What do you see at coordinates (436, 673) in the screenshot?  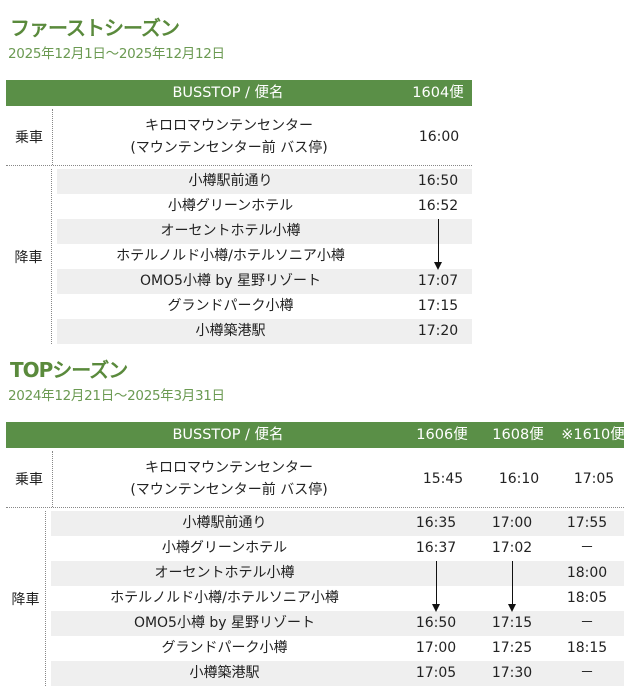 I see `arrival-time: 17:05` at bounding box center [436, 673].